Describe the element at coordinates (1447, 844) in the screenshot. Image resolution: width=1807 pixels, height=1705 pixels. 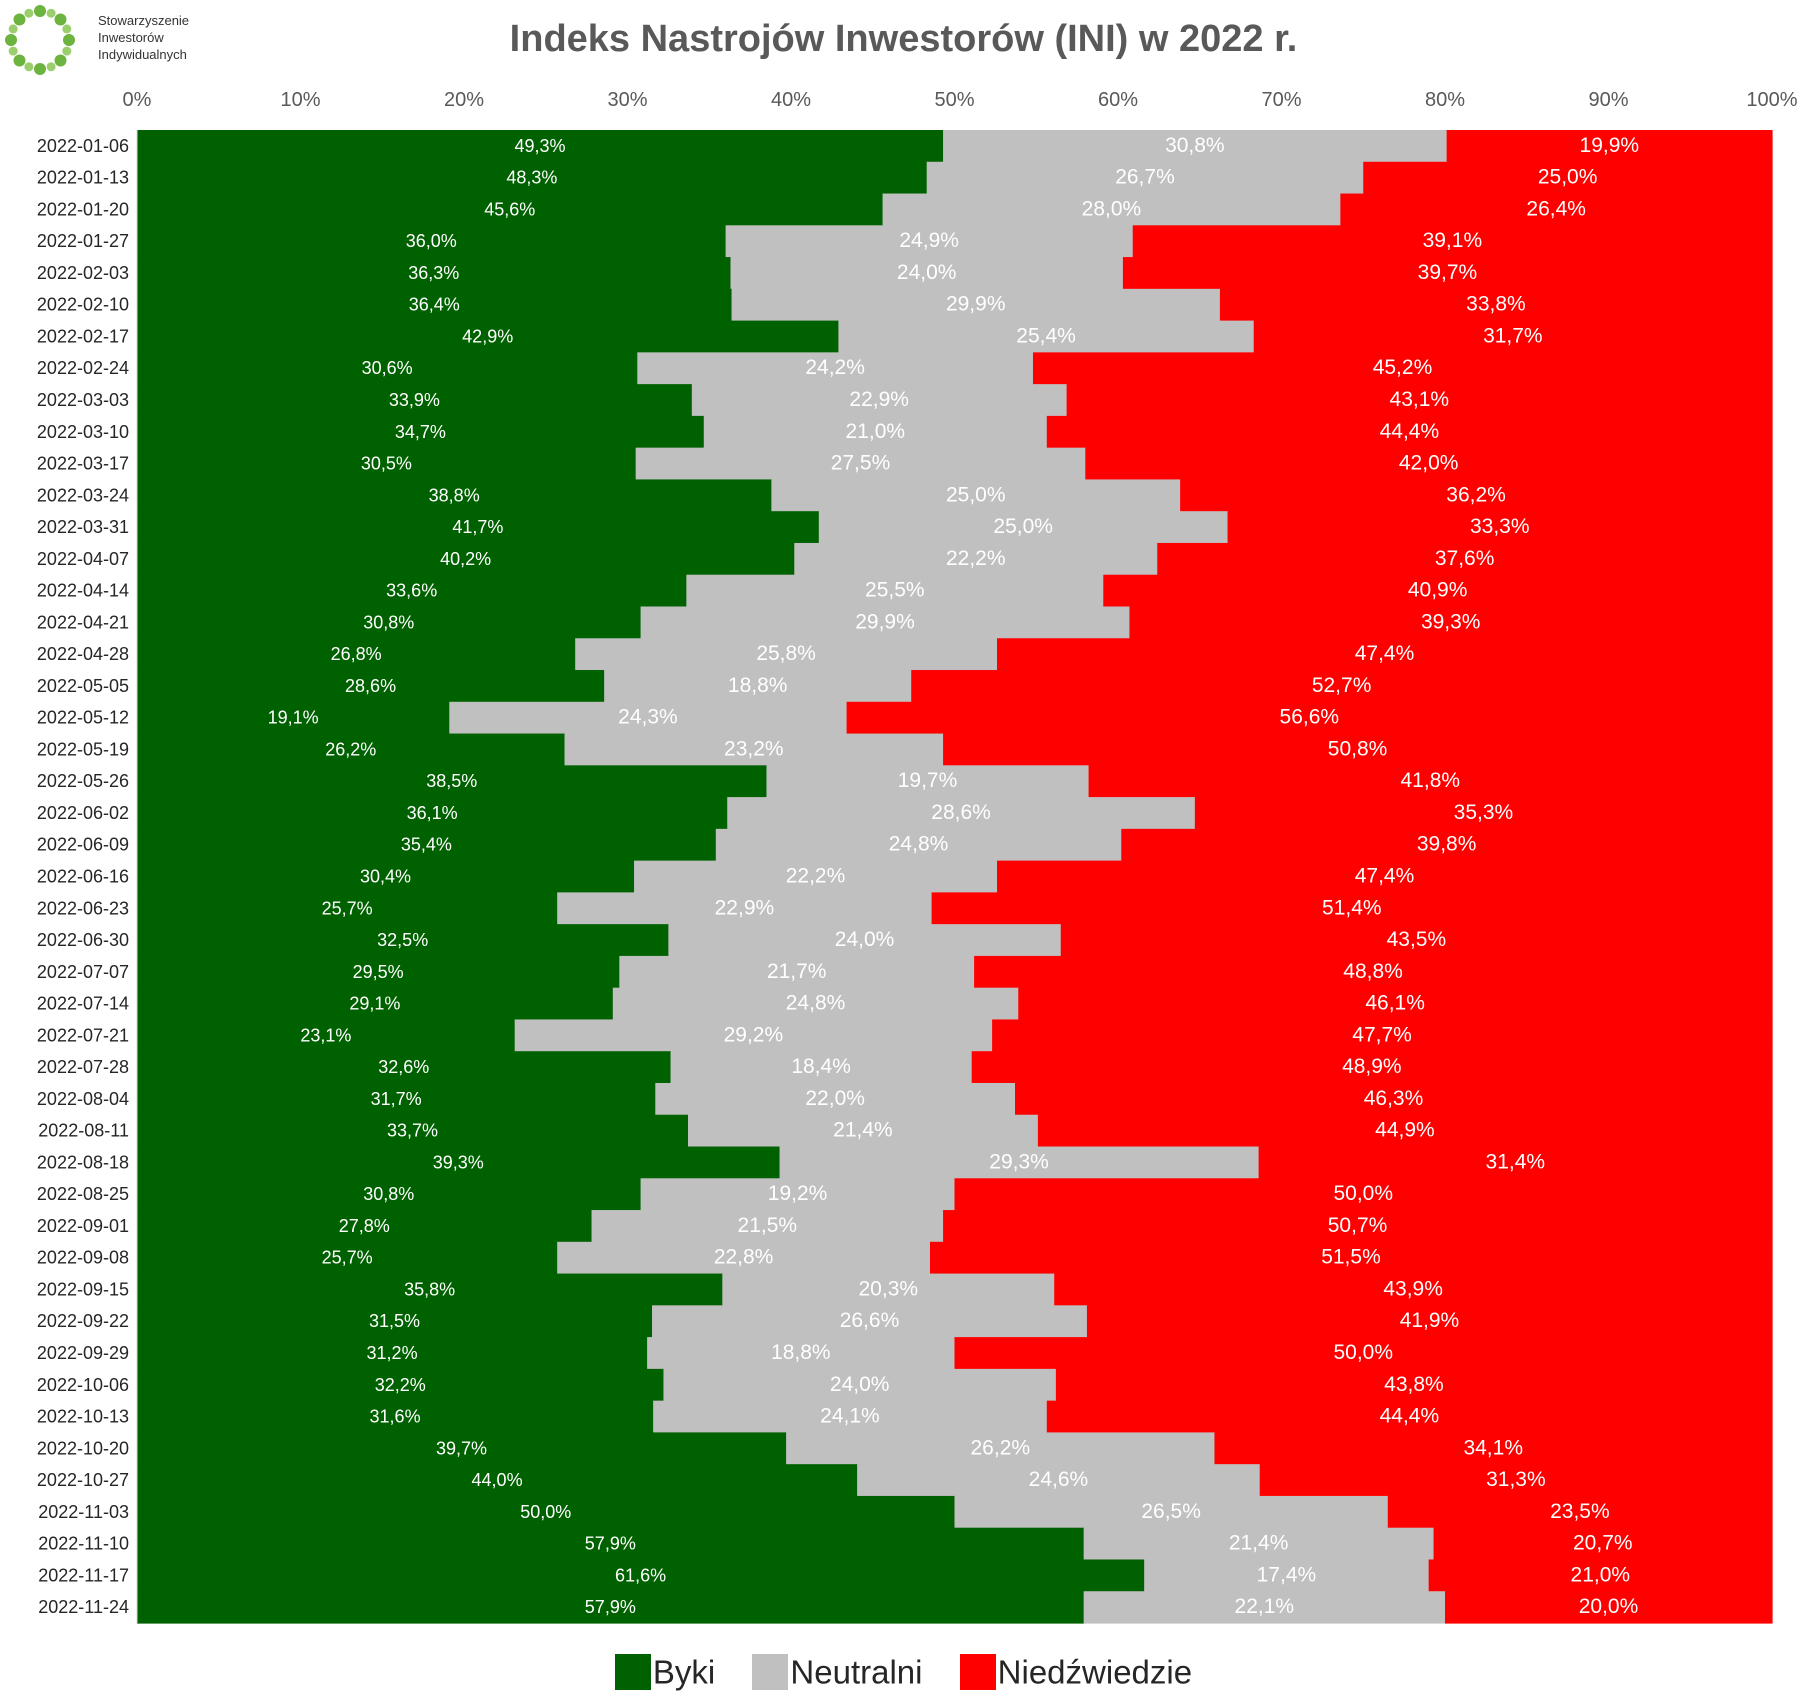
I see `data-label-niedźwiedzie: 39,8%` at that location.